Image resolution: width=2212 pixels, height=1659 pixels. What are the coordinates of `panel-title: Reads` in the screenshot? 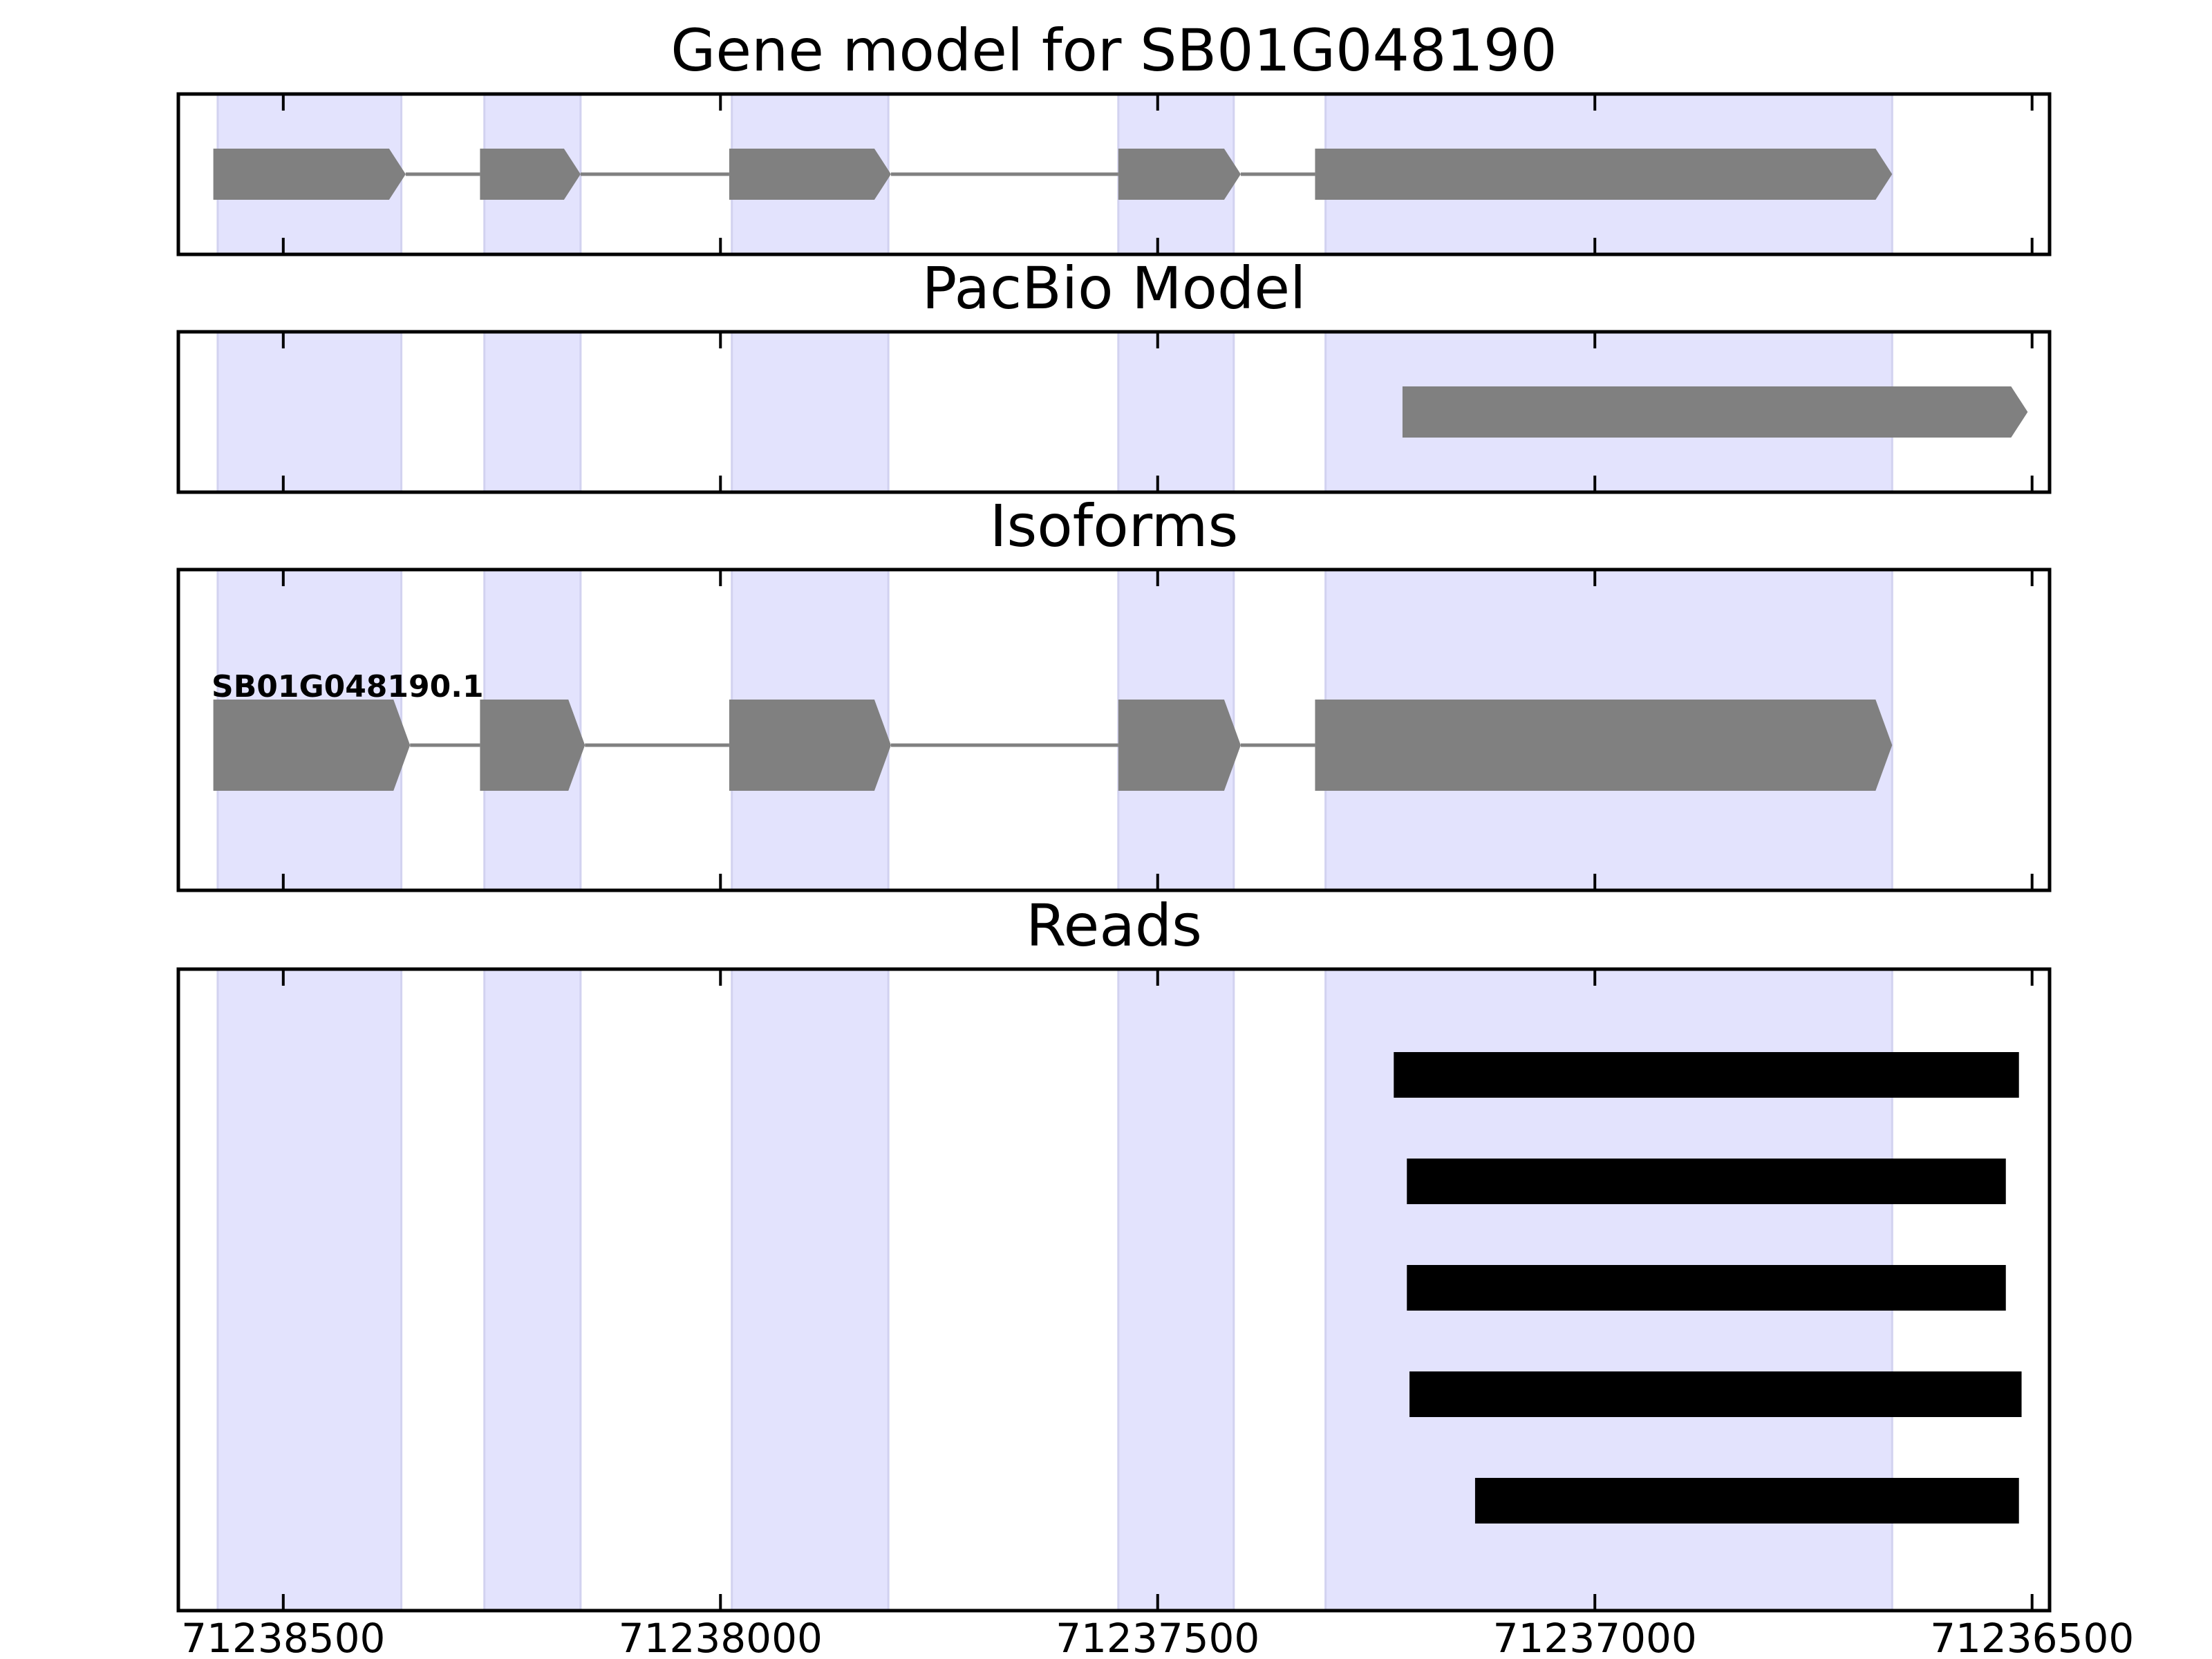 It's located at (1114, 925).